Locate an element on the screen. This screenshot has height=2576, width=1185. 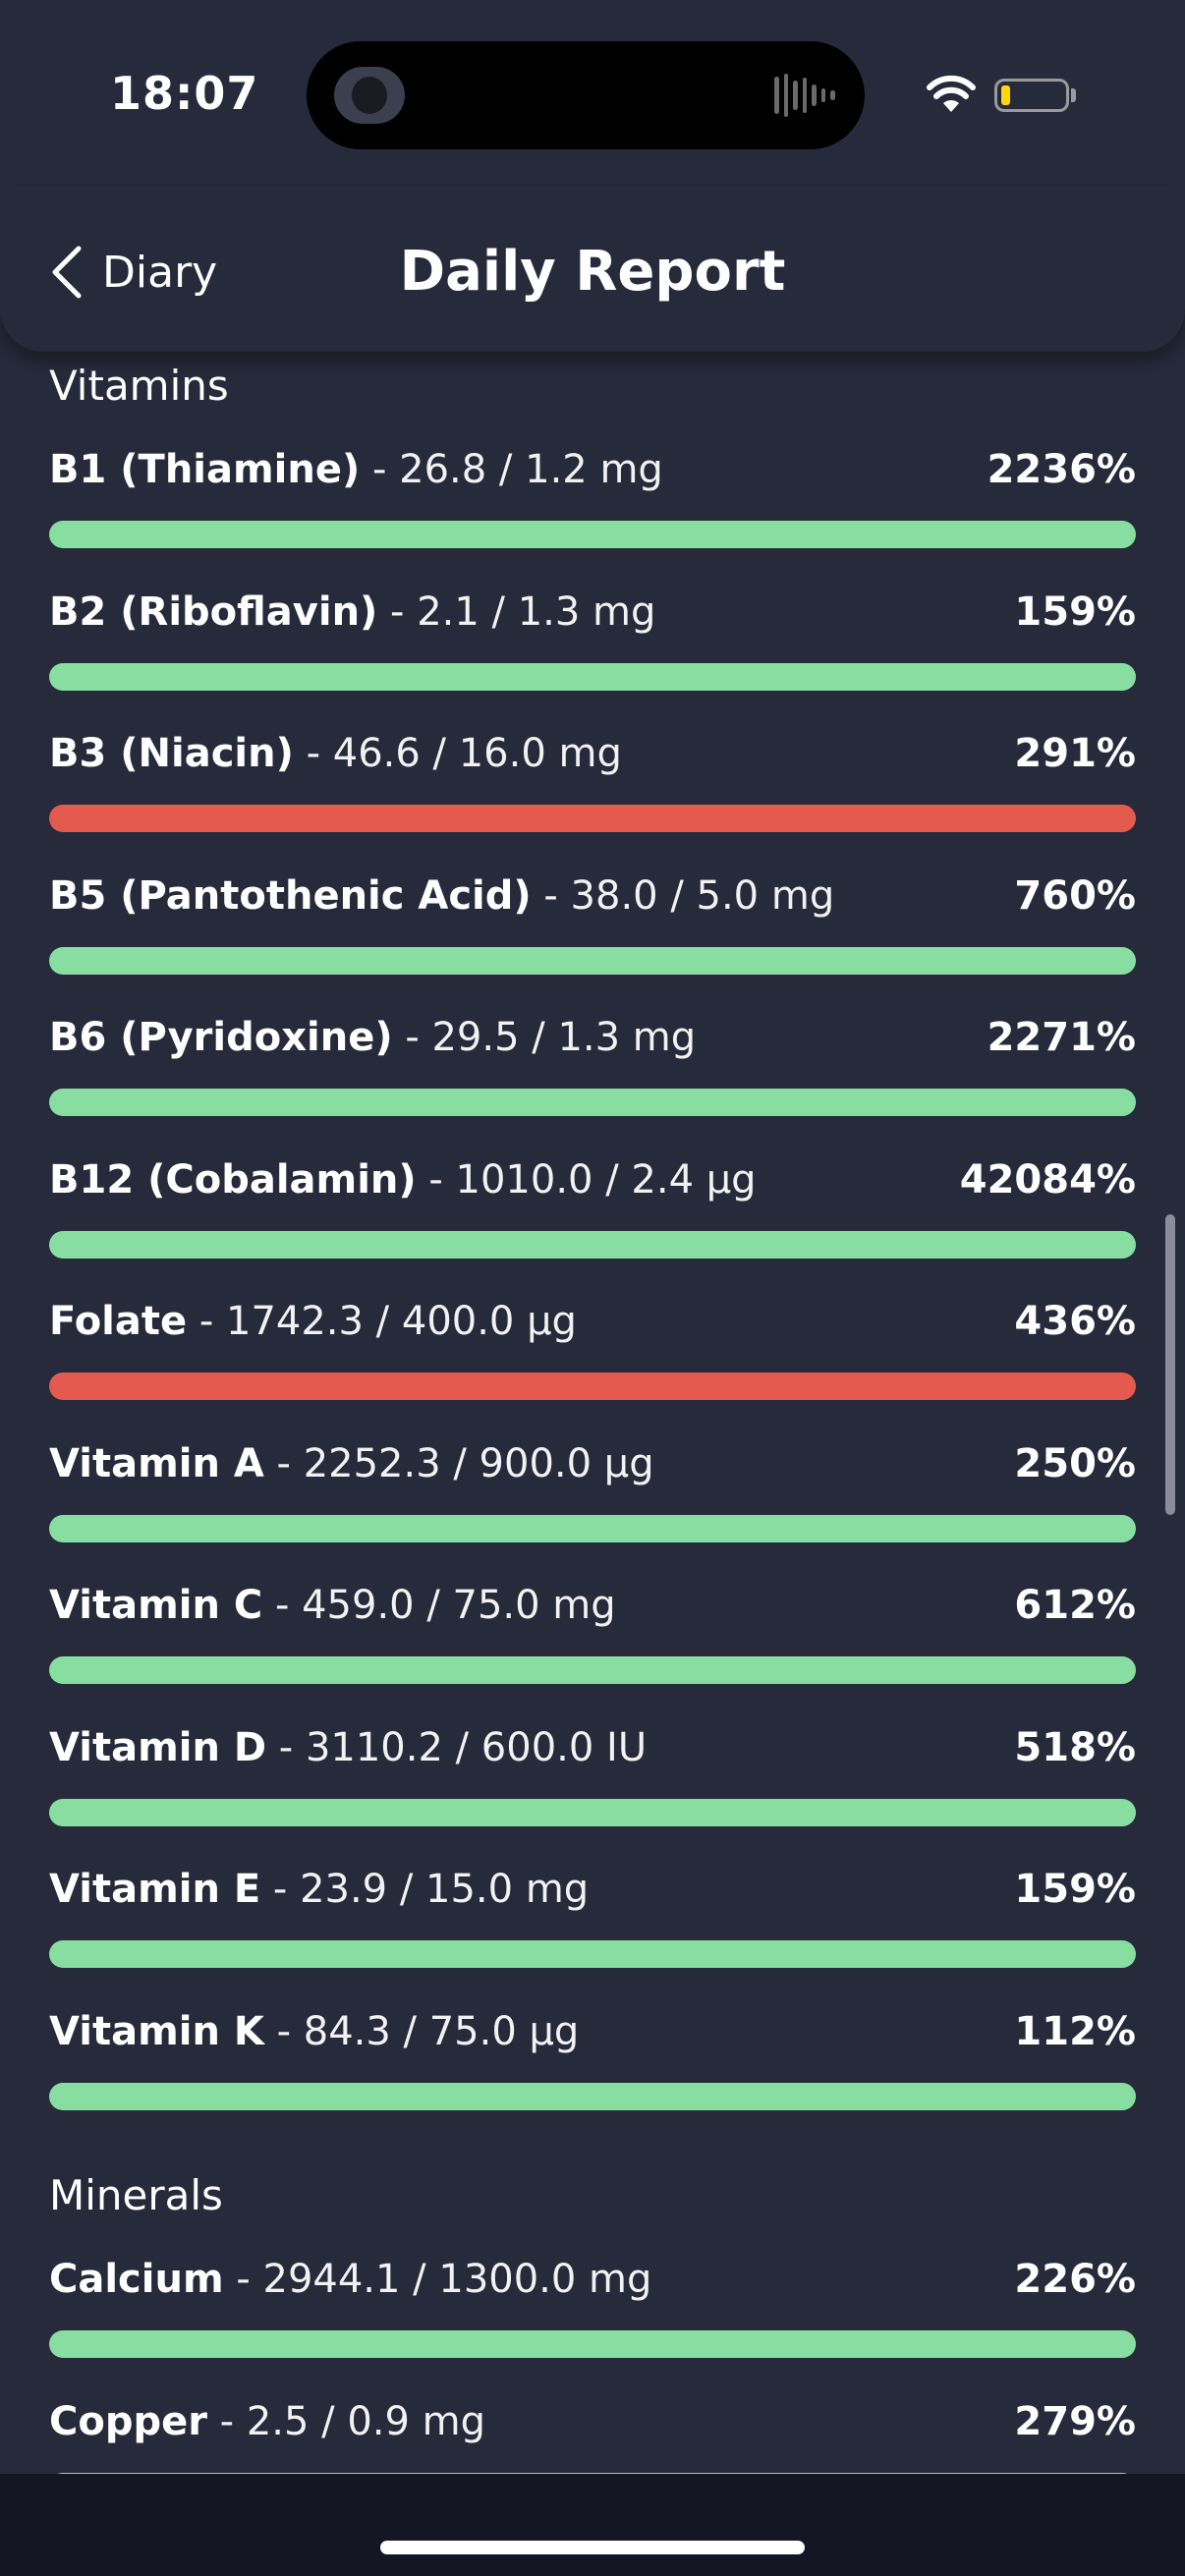
nutrient-row: B3 (Niacin) - 46.6 / 16.0 mg 291% is located at coordinates (592, 778).